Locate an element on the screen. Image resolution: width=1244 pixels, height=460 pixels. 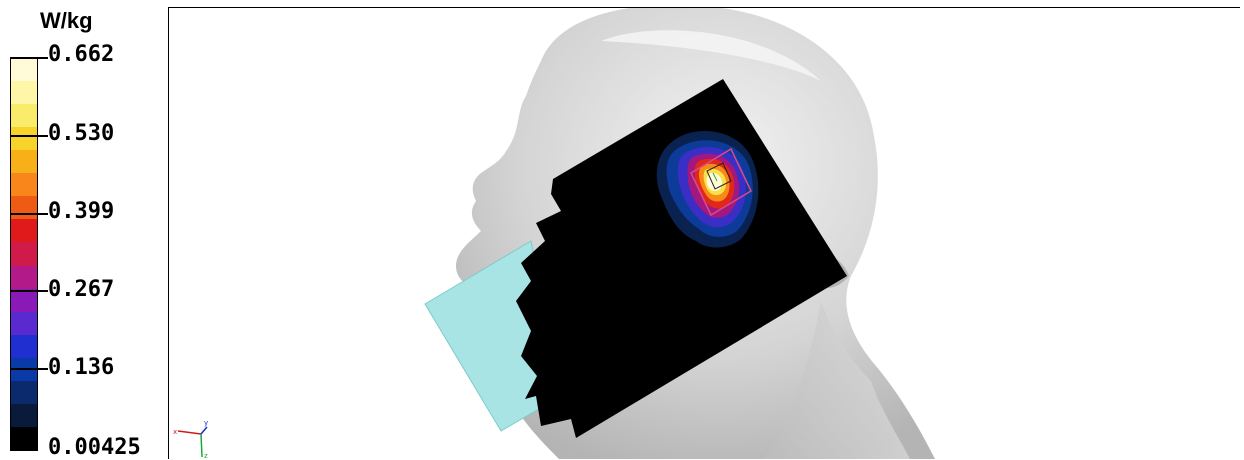
axis-triad: x y z is located at coordinates (190, 439).